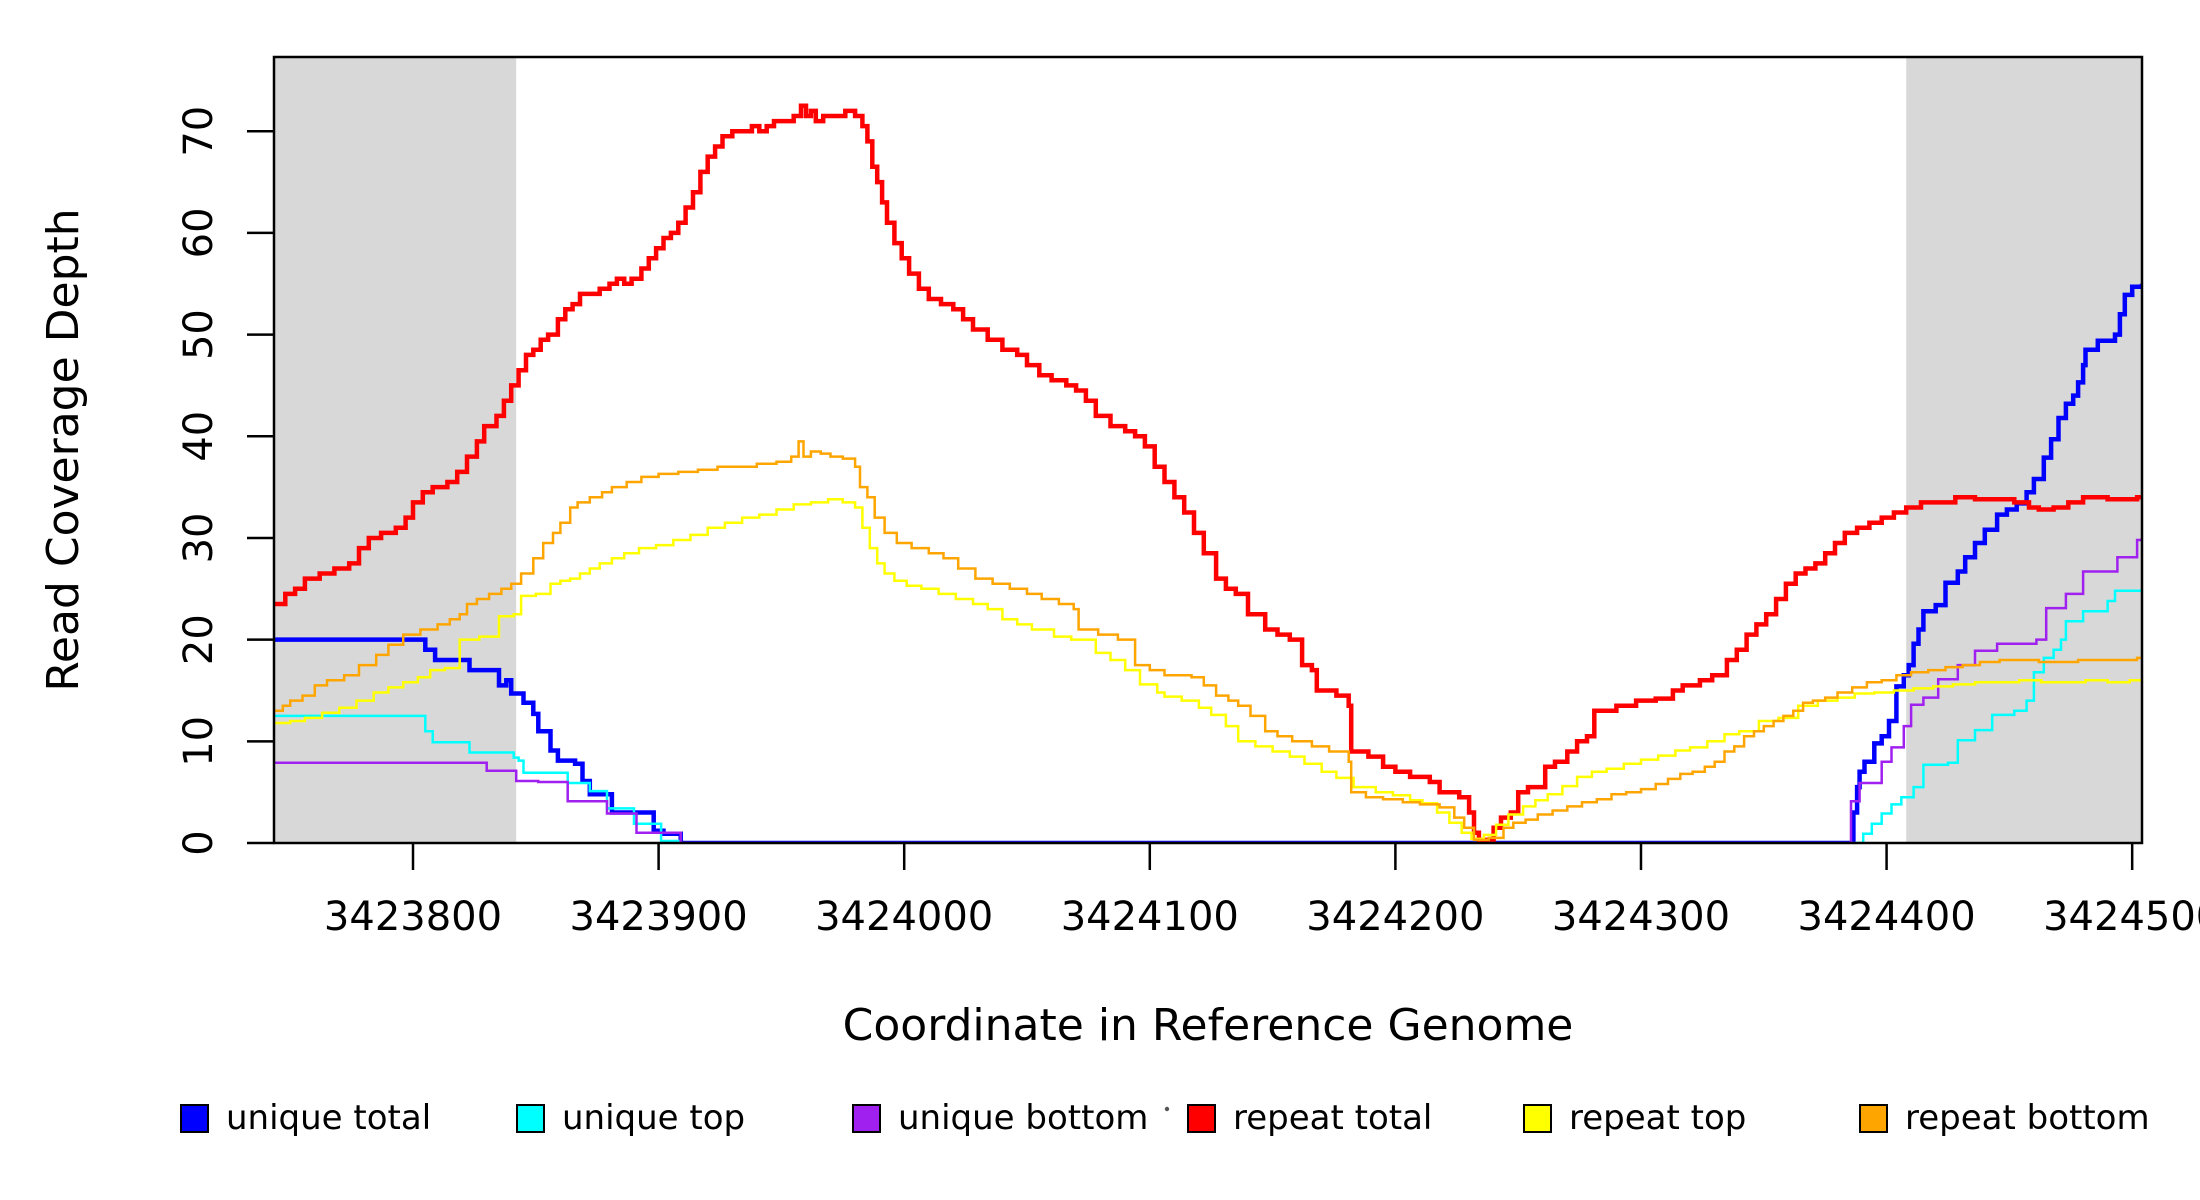 This screenshot has width=2200, height=1200. Describe the element at coordinates (1641, 917) in the screenshot. I see `x-tick-label: 3424300` at that location.